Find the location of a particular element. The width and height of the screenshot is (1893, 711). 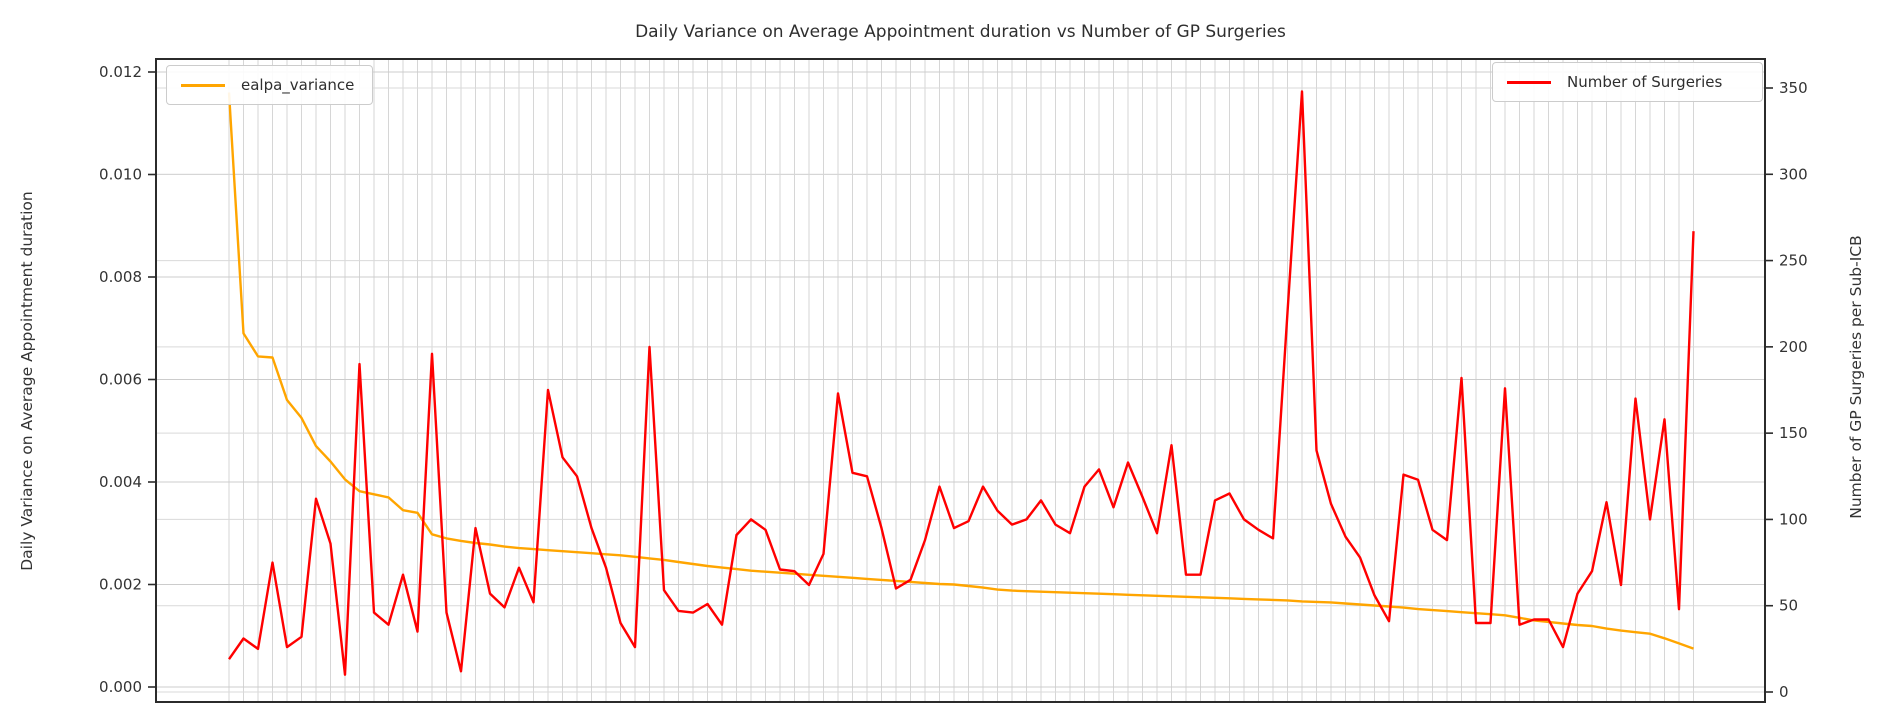

left-tick-label: 0.006 is located at coordinates (120, 380).